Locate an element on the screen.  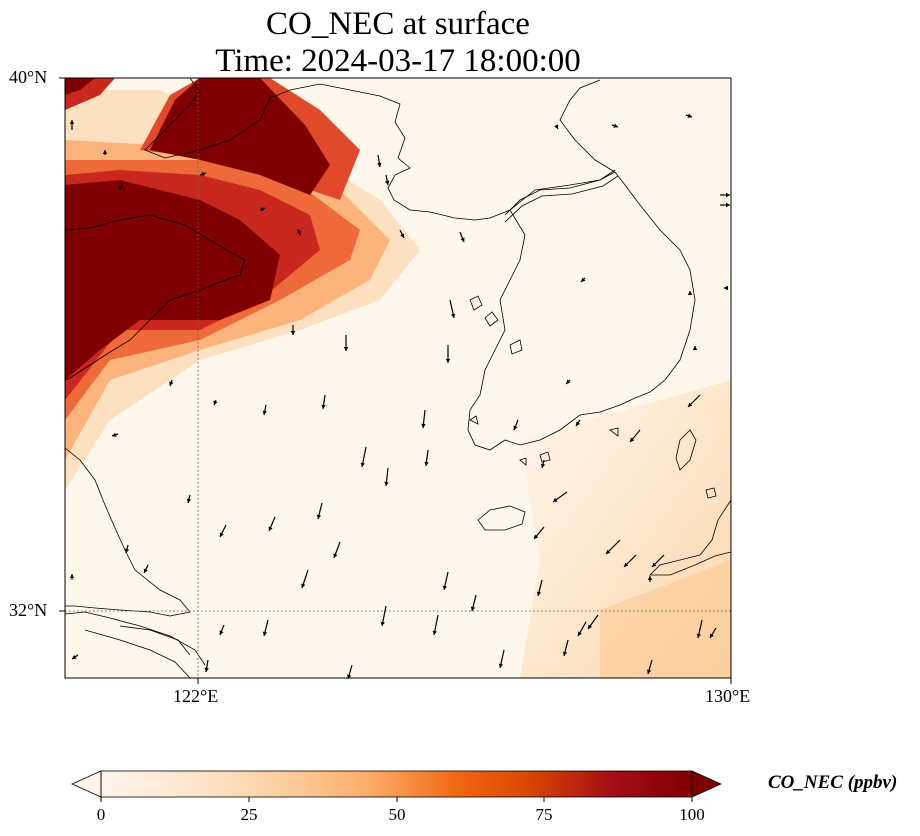
colorbar-extend-high is located at coordinates (706, 784).